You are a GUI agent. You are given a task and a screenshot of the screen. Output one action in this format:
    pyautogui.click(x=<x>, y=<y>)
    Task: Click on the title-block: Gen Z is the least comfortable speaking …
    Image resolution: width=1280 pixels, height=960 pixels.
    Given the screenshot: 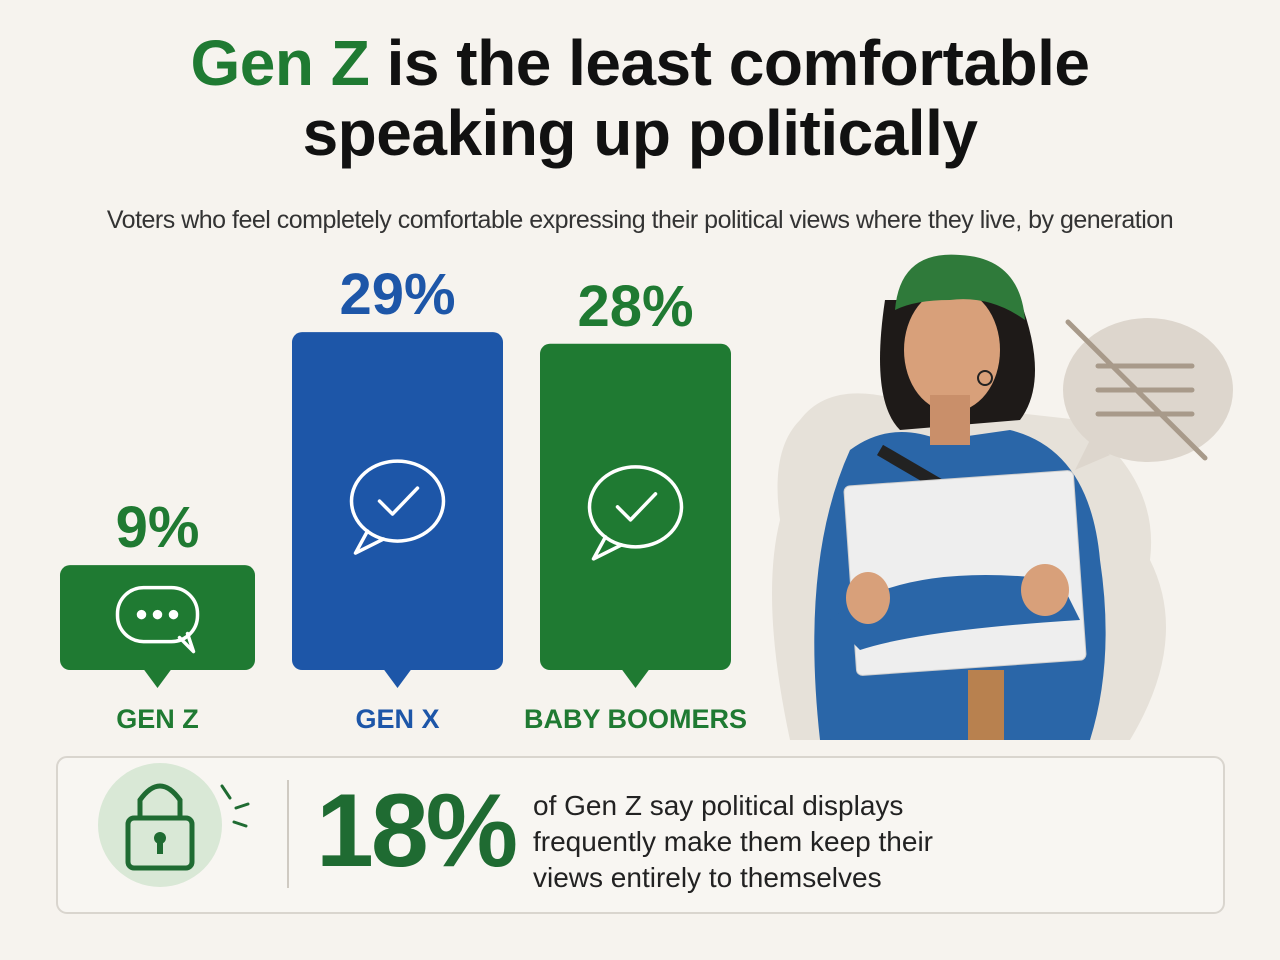 What is the action you would take?
    pyautogui.click(x=640, y=98)
    